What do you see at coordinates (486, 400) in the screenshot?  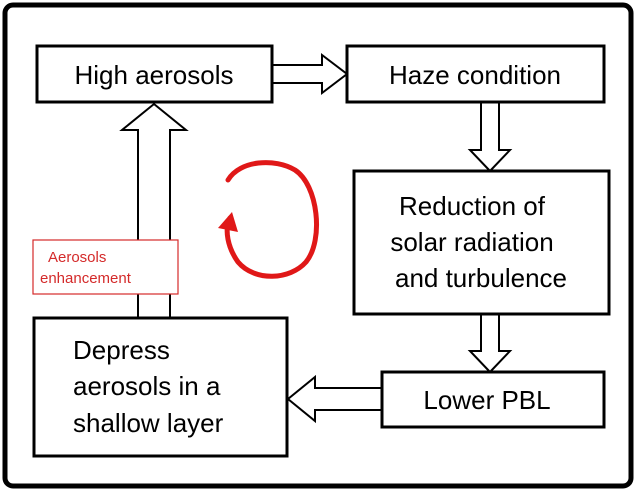 I see `node-label: Lower PBL` at bounding box center [486, 400].